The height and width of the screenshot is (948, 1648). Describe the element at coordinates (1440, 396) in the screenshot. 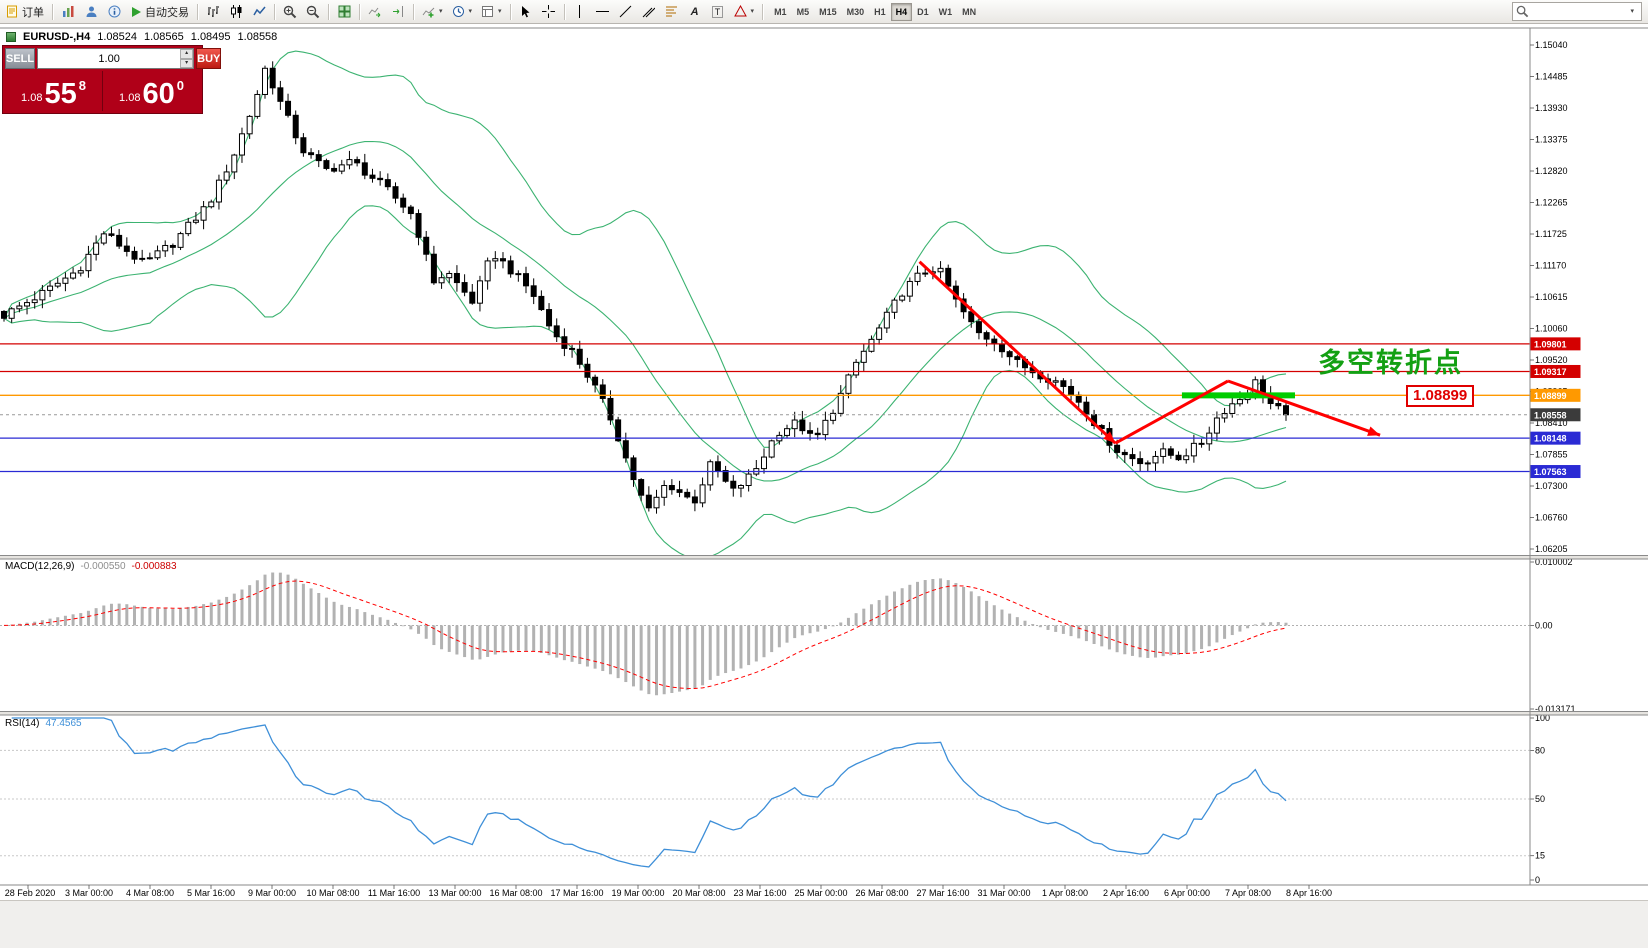

I see `level-price-label: 1.08899` at that location.